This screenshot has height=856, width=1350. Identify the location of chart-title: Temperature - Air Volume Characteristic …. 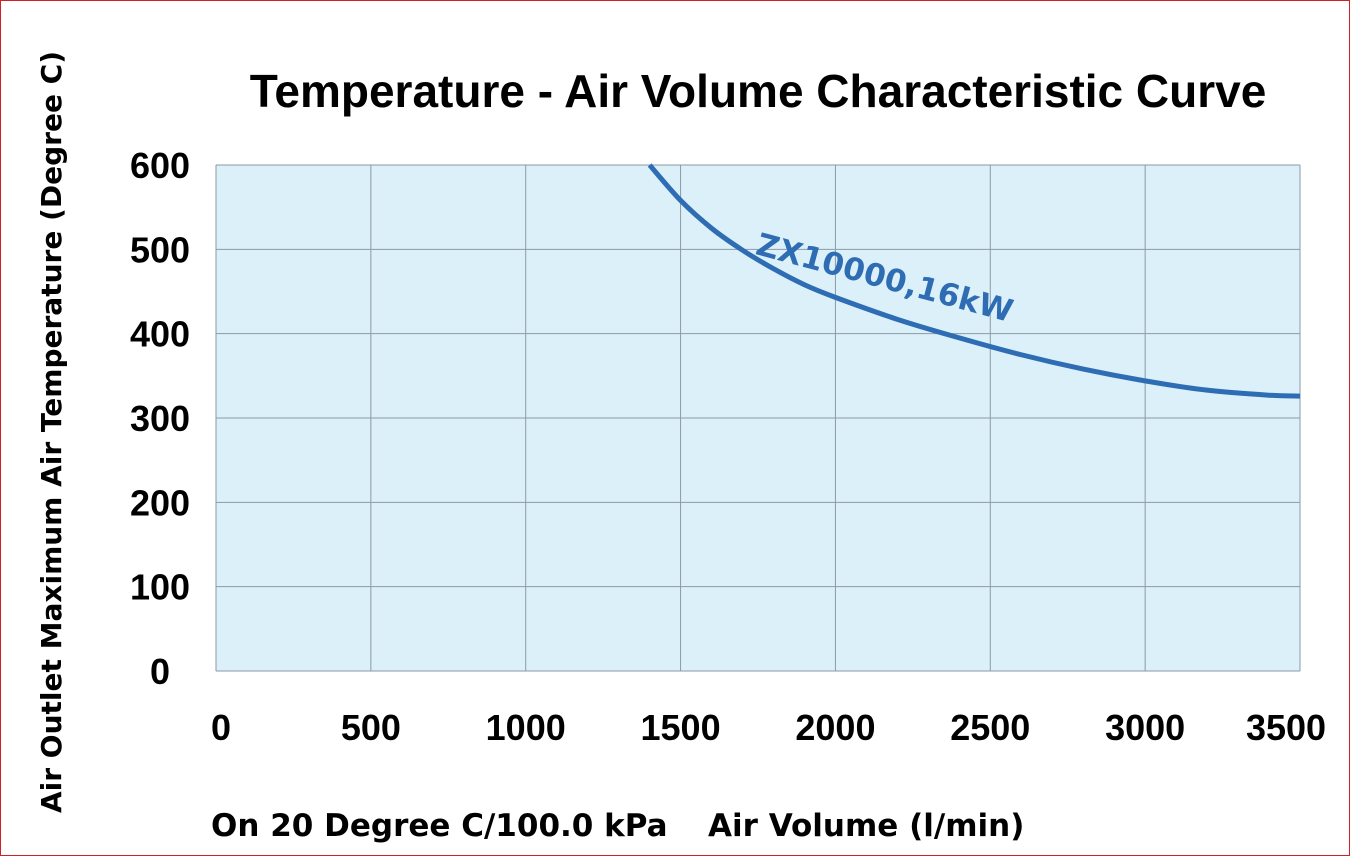
(758, 91).